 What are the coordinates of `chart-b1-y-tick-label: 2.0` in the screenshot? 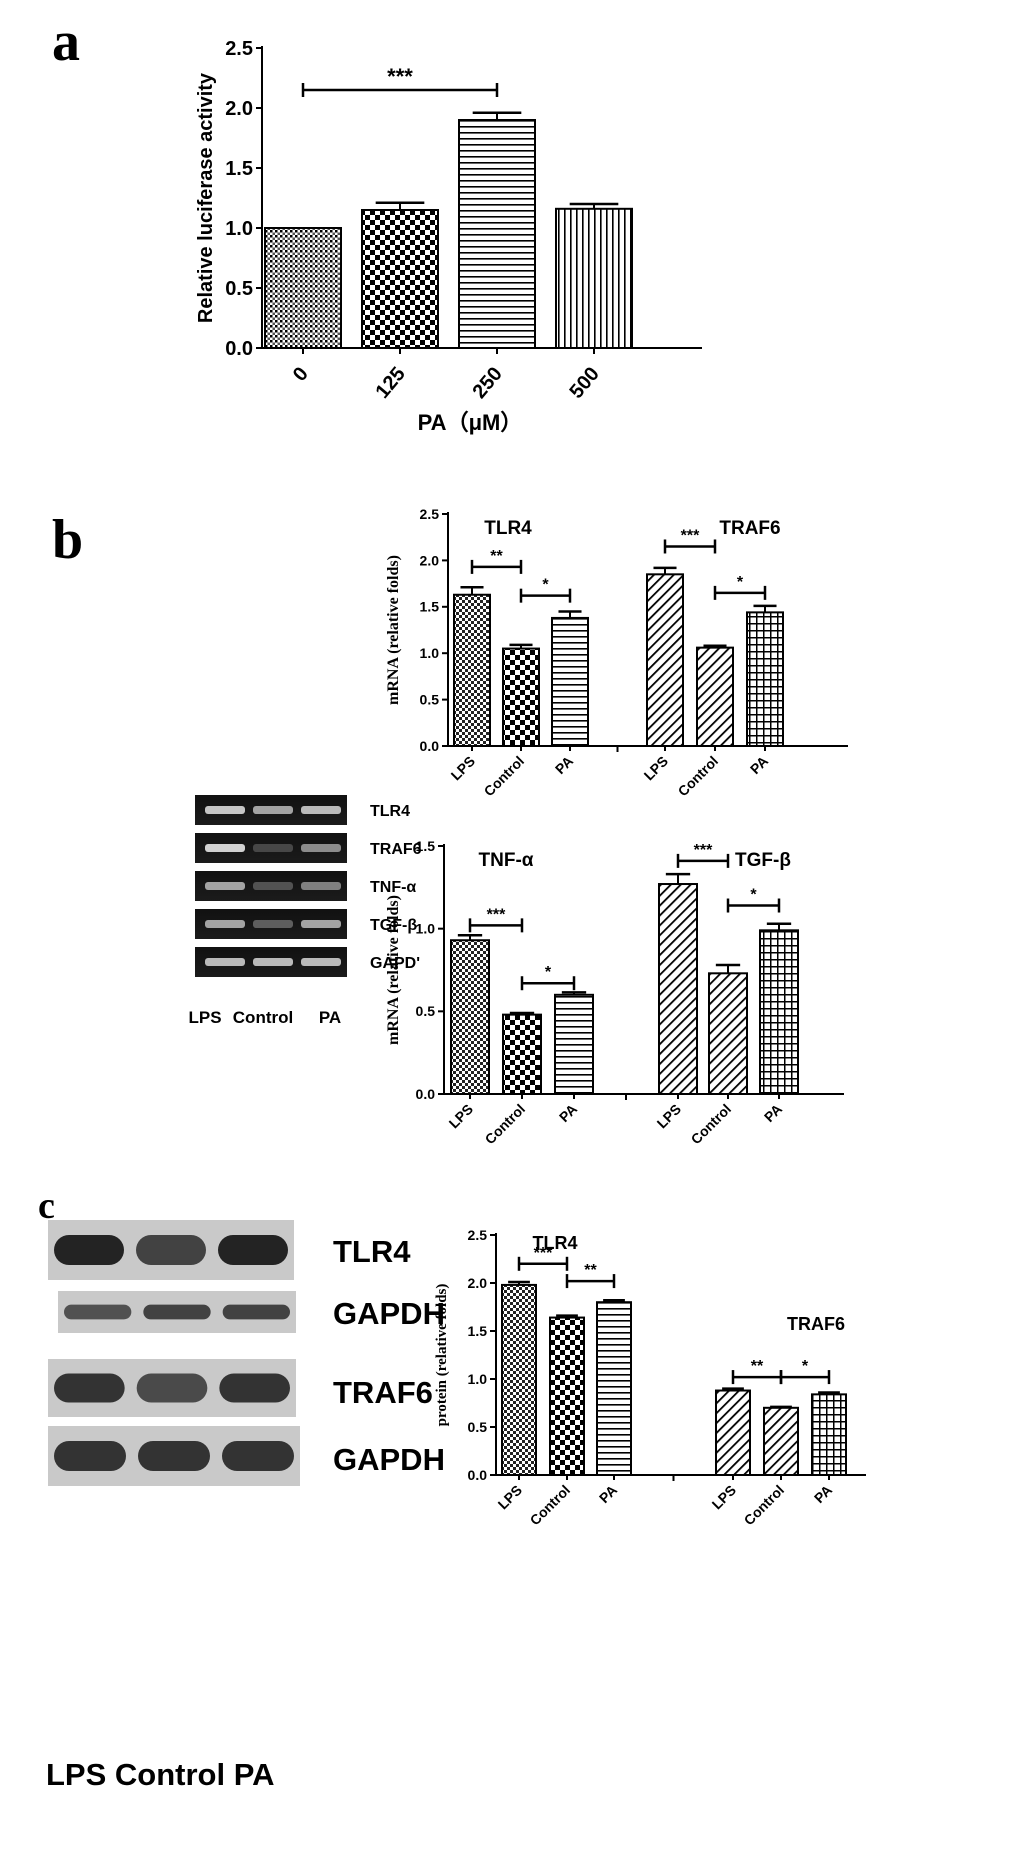 It's located at (430, 560).